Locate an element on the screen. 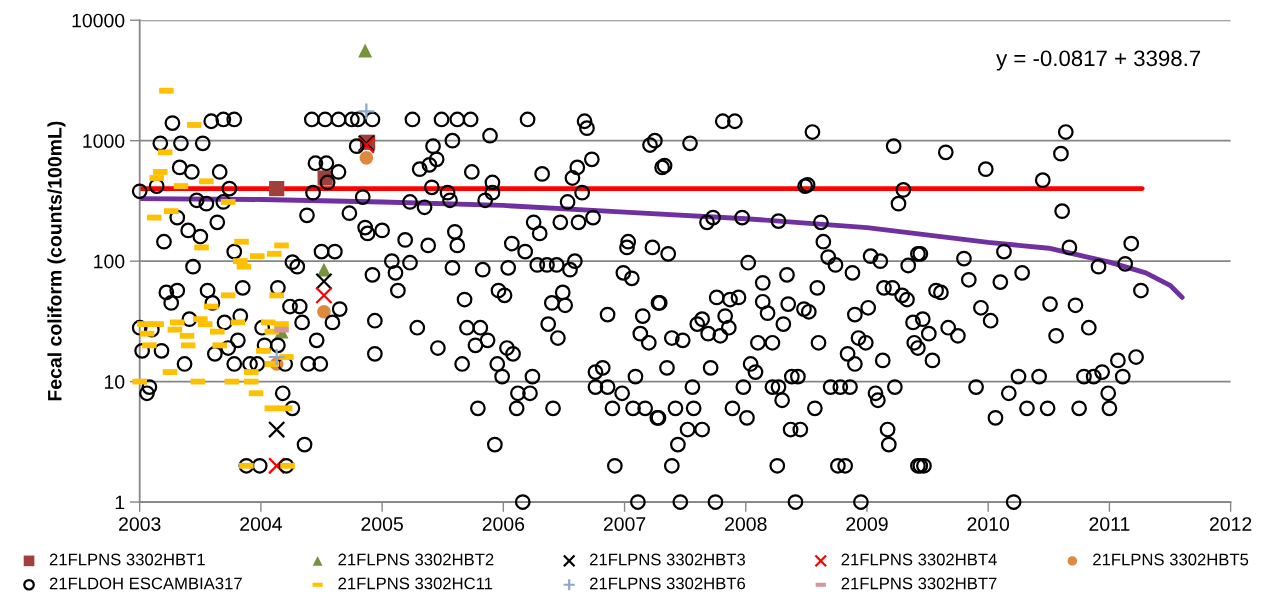  x-tick-label: 2012 is located at coordinates (1230, 524).